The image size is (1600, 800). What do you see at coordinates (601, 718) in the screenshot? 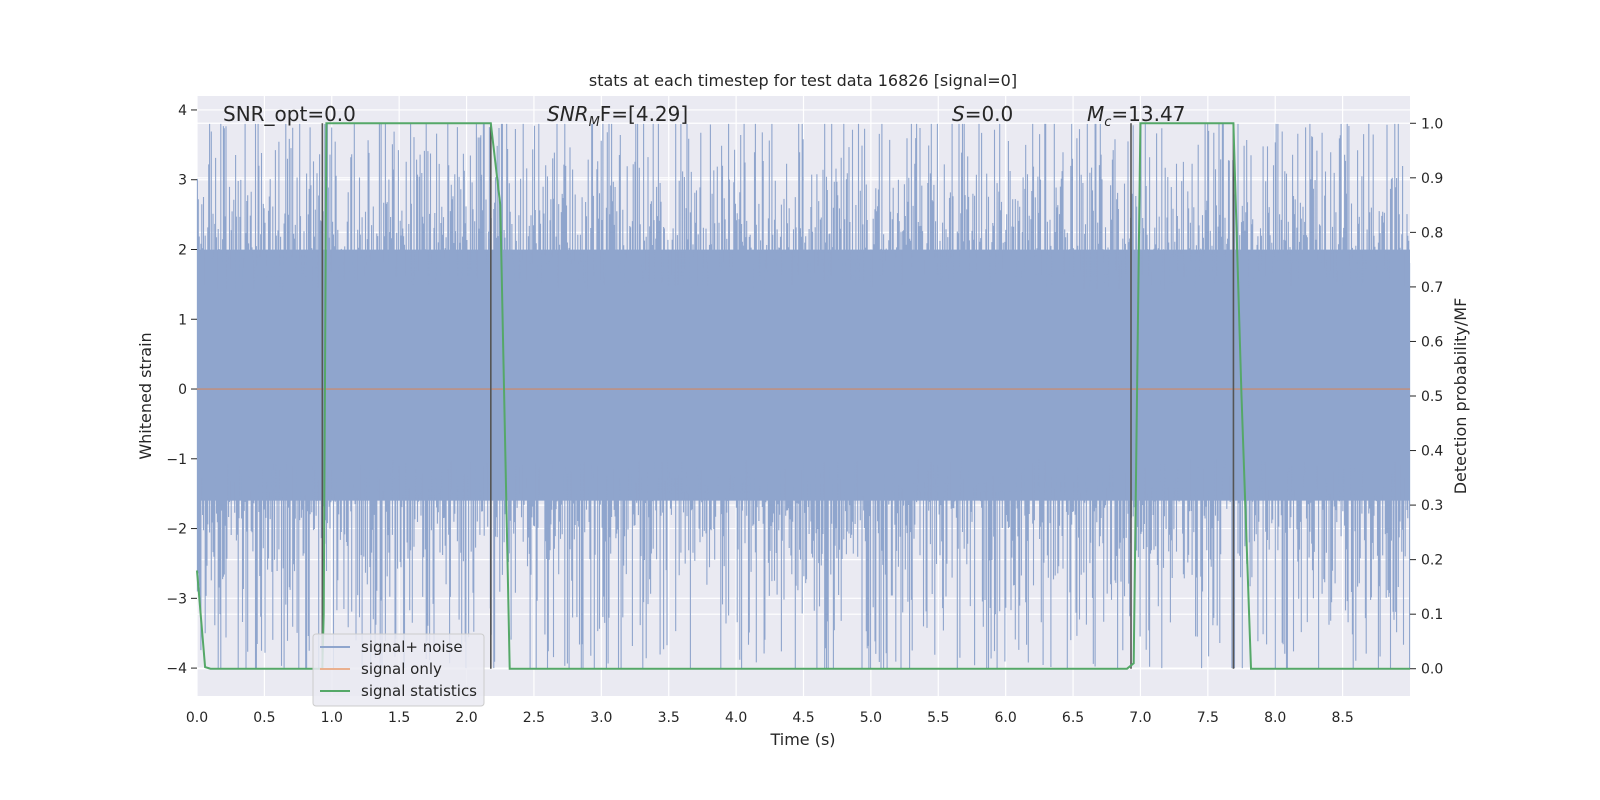
I see `x-tick-label: 3.0` at bounding box center [601, 718].